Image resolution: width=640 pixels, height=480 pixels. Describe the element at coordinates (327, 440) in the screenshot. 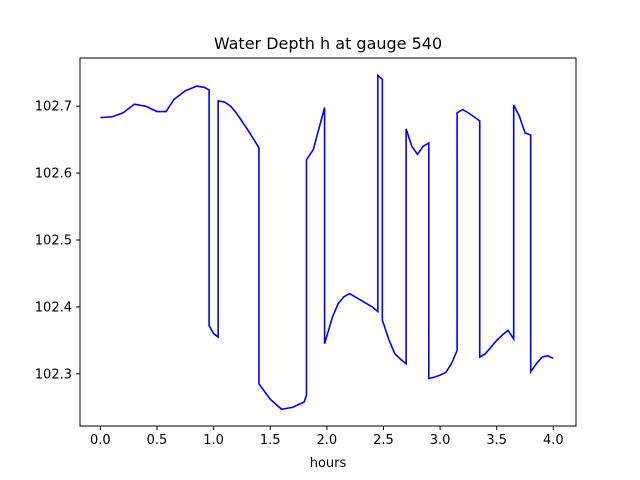

I see `x-tick-label: 2.0` at that location.